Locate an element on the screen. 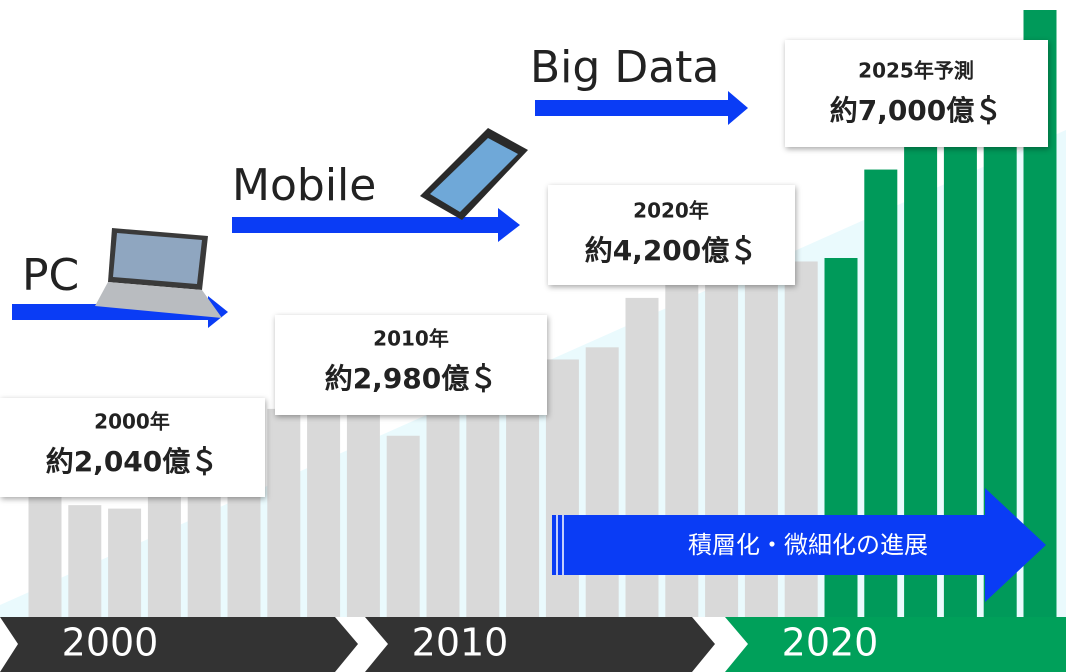 The image size is (1066, 672). trend-arrow is located at coordinates (799, 545).